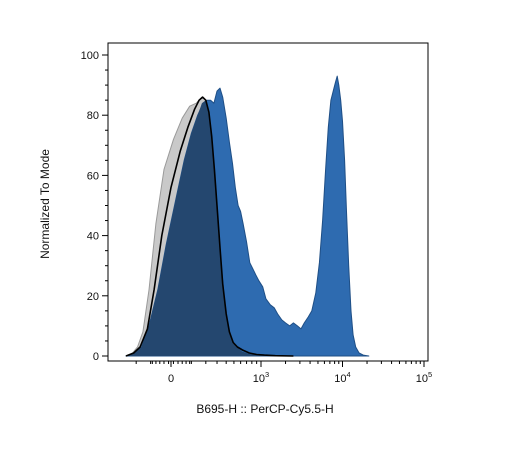  I want to click on x-tick-label: 10³, so click(261, 377).